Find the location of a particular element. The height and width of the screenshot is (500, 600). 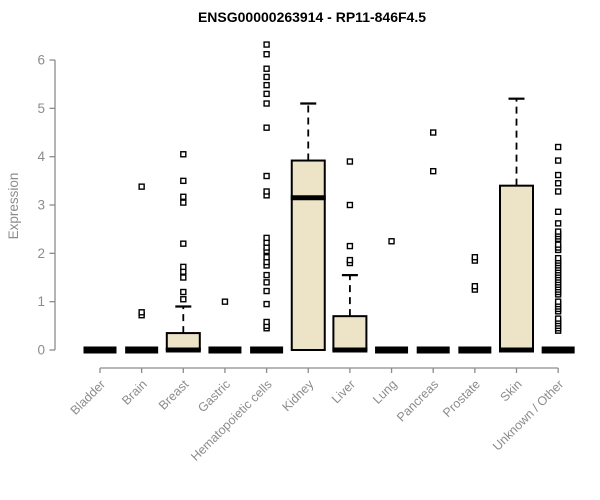

x-tick-label: Lung is located at coordinates (385, 392).